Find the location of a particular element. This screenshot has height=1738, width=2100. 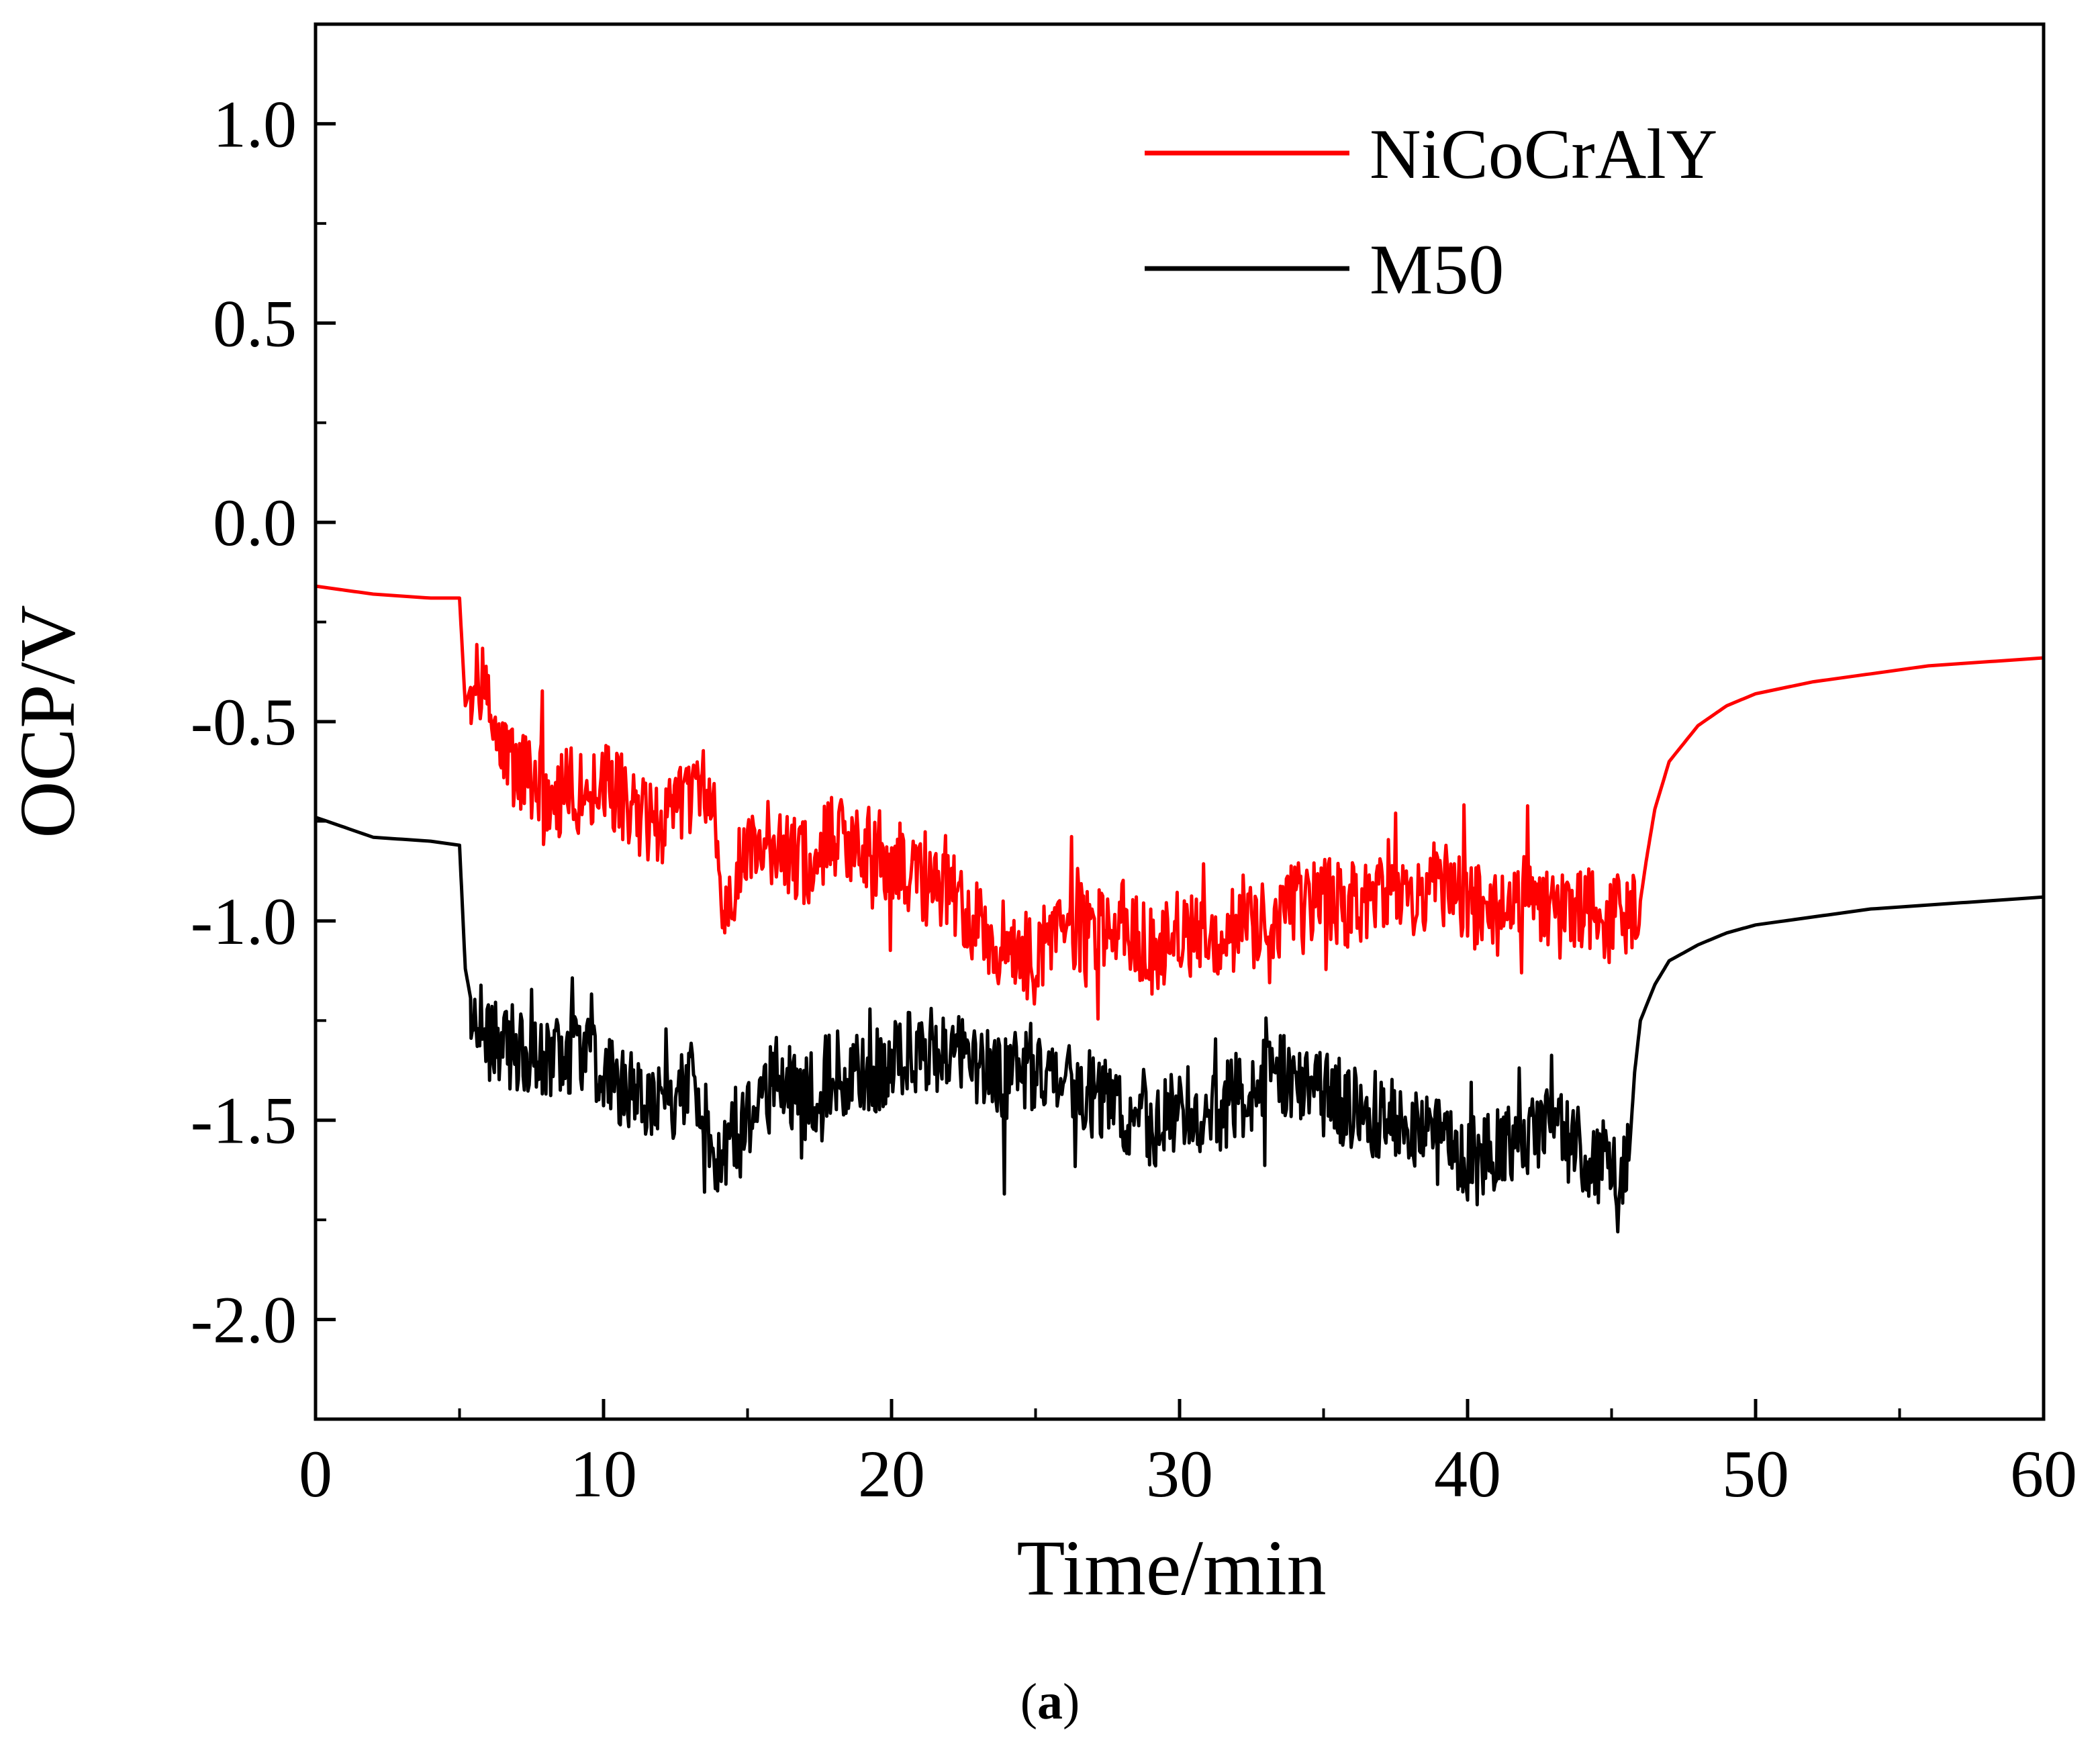

y-axis: 1.0 0.5 0.0 -0.5 -1.0 -1.5 -2.0 is located at coordinates (263, 721).